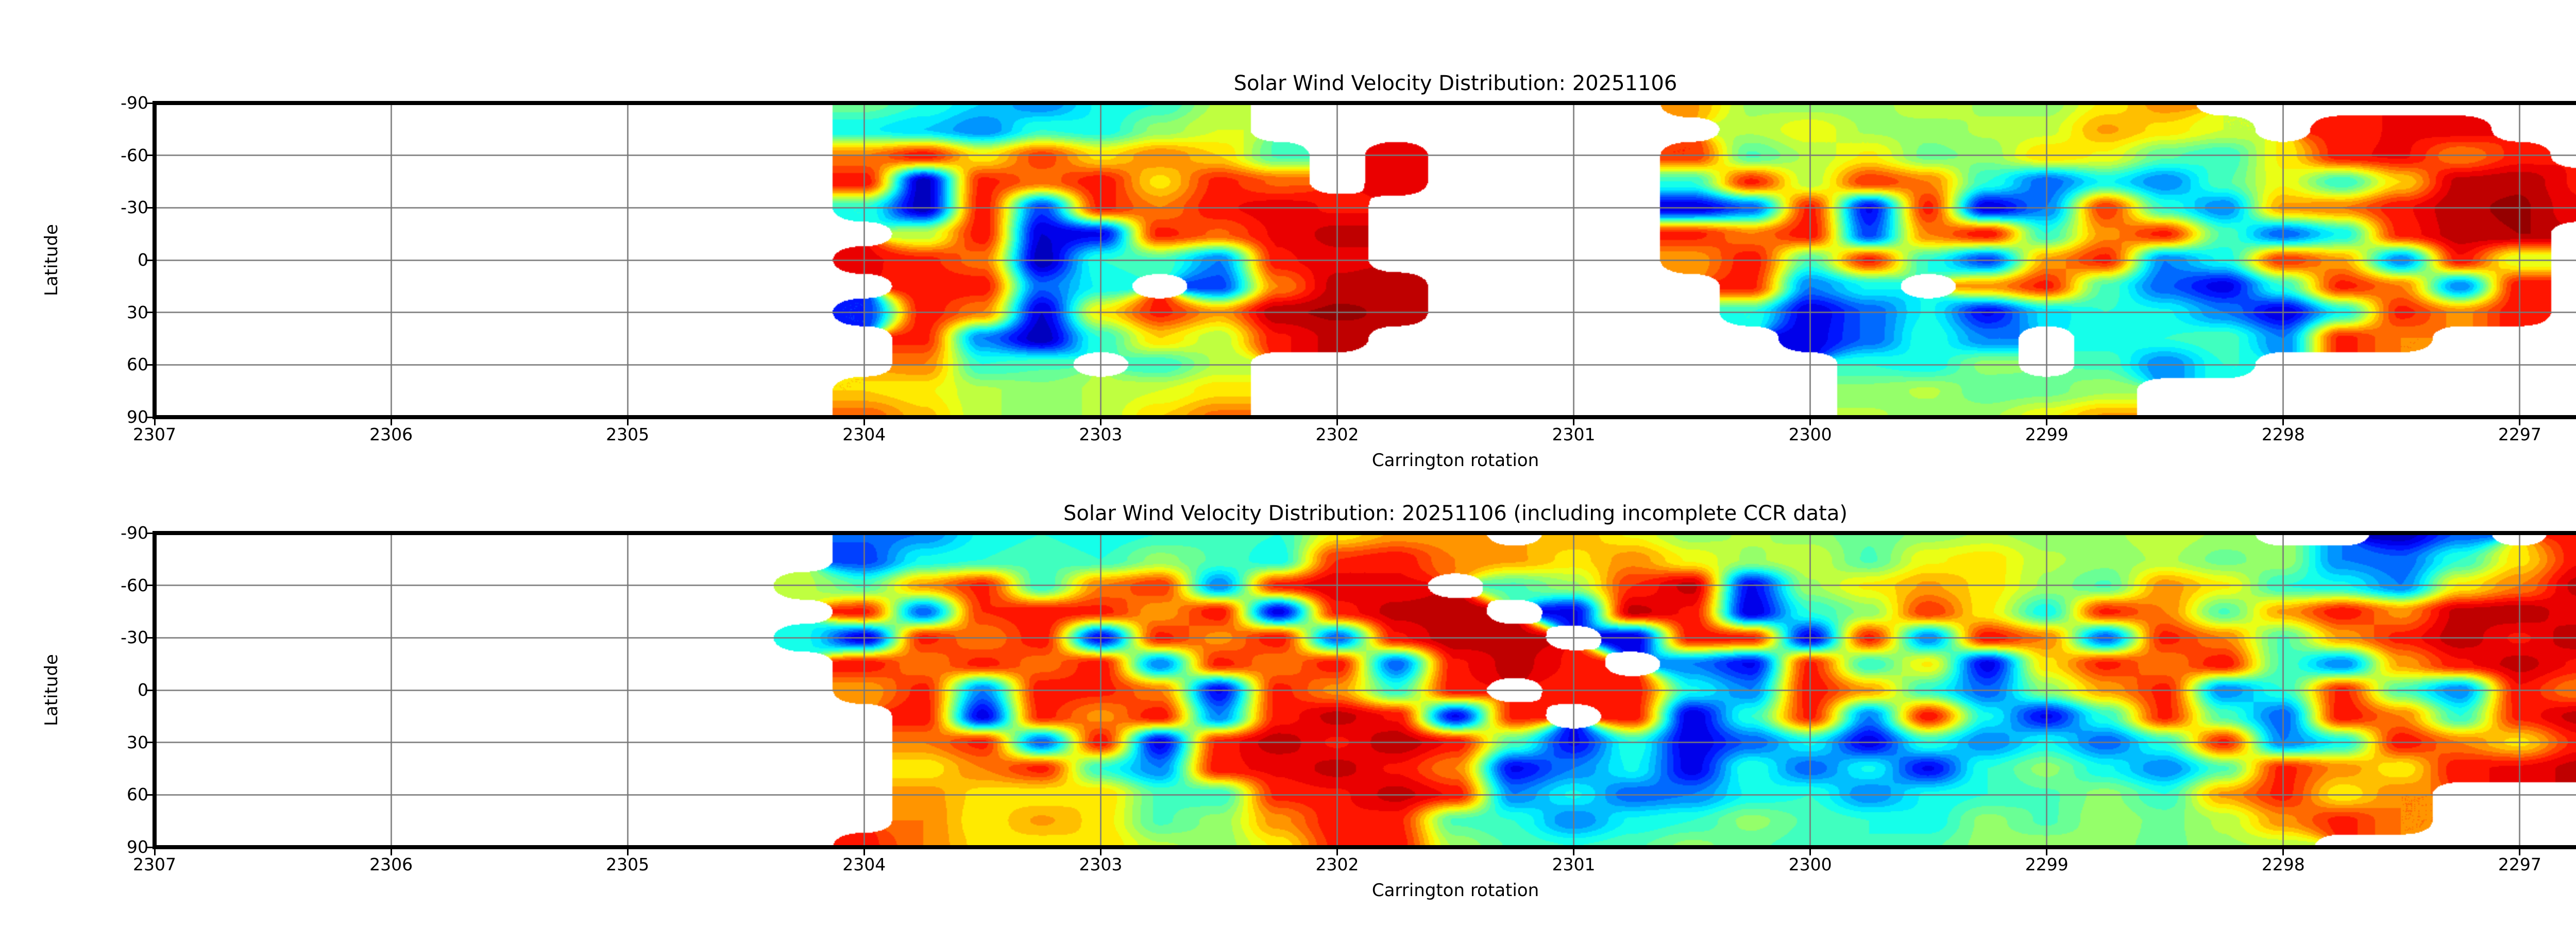 The width and height of the screenshot is (2576, 927). What do you see at coordinates (51, 690) in the screenshot?
I see `panel2-y-axis-label: Latitude` at bounding box center [51, 690].